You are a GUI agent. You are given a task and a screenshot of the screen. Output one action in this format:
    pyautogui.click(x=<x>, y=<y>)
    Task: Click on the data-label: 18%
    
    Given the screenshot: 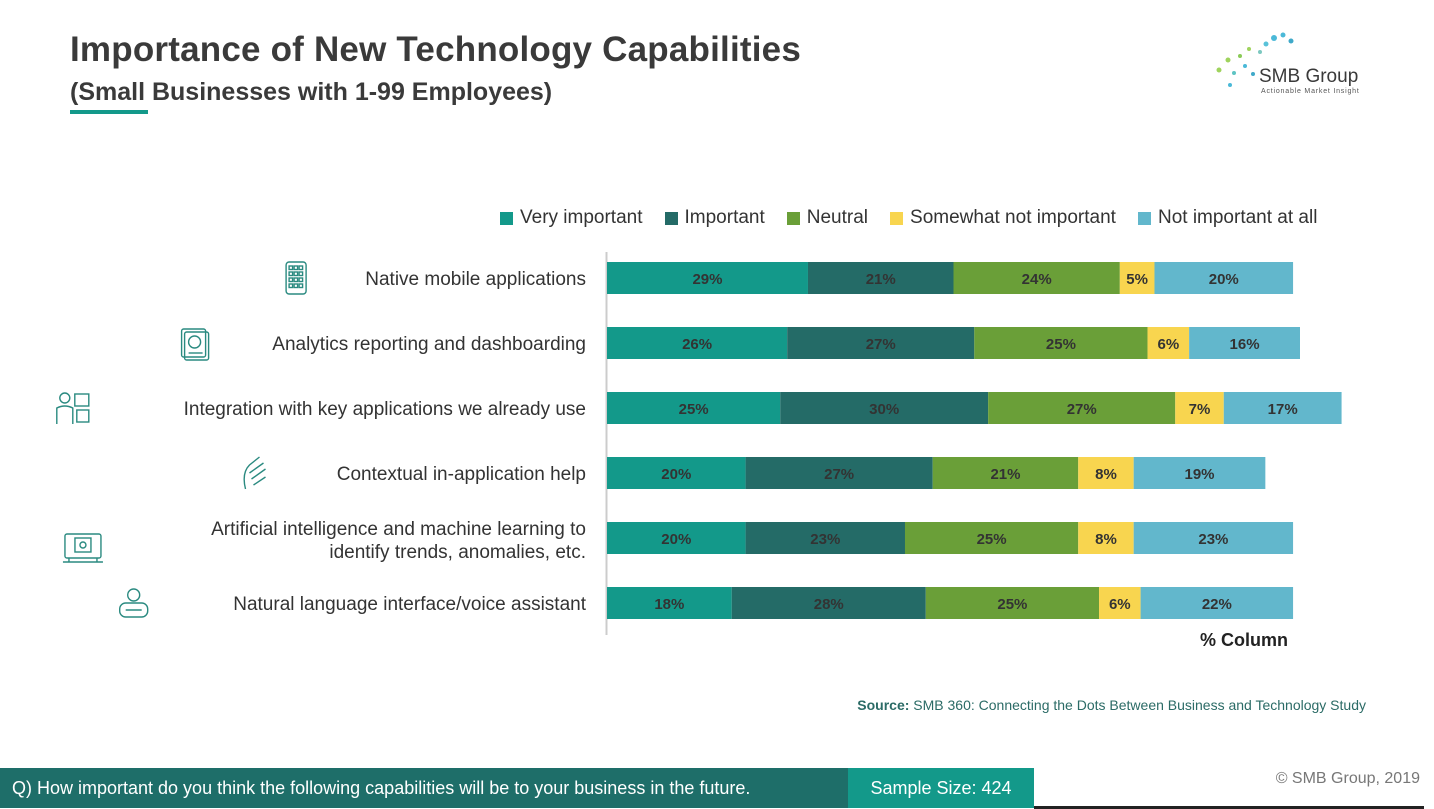 What is the action you would take?
    pyautogui.click(x=669, y=604)
    